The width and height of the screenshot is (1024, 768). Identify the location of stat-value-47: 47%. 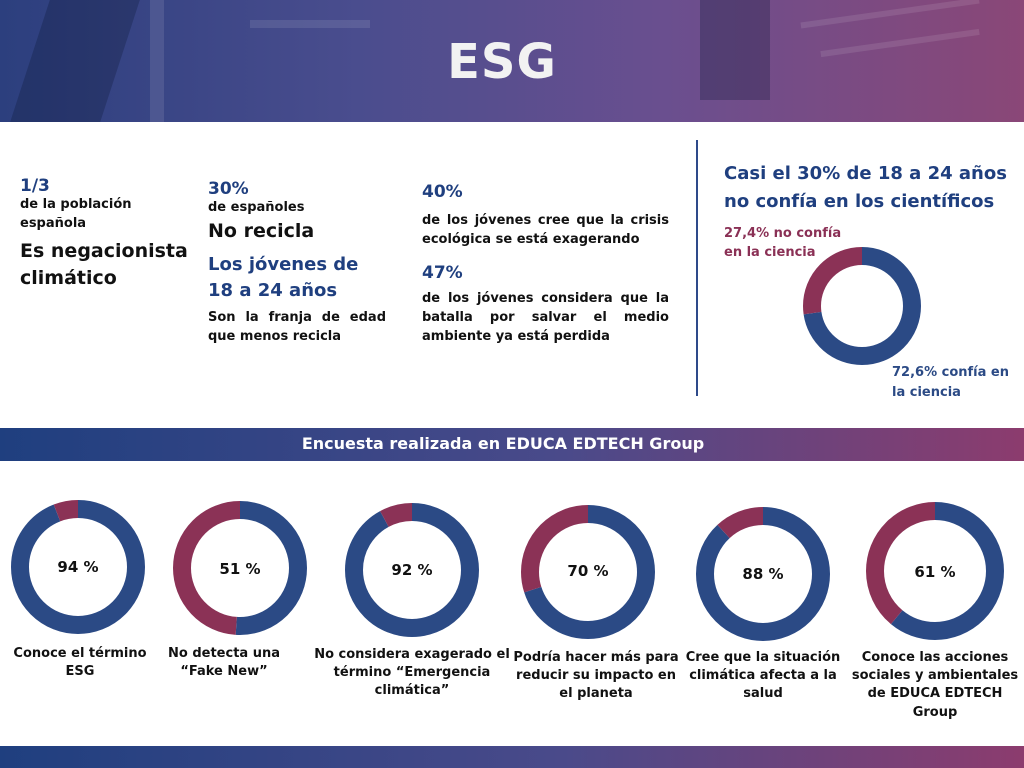
(442, 273).